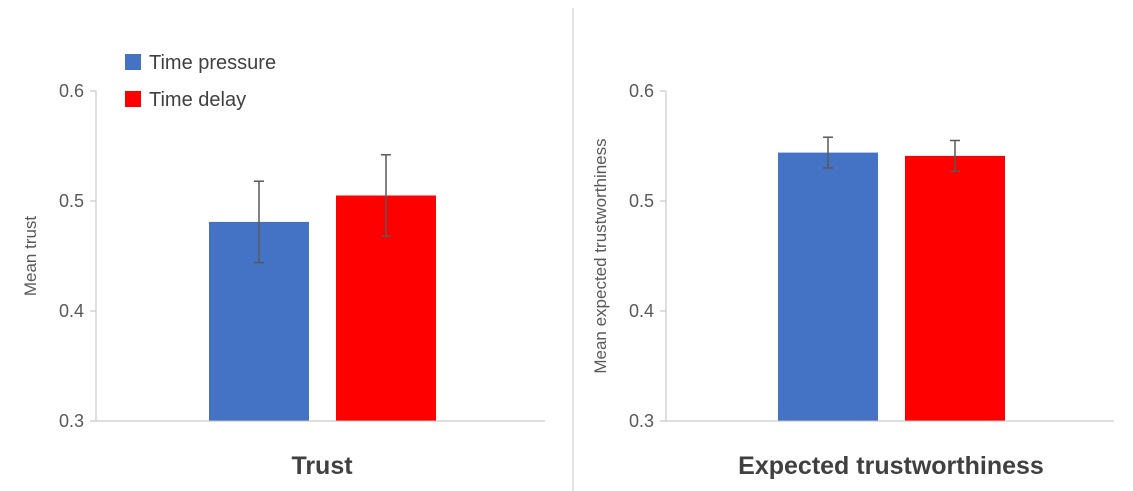 The height and width of the screenshot is (491, 1133). What do you see at coordinates (212, 63) in the screenshot?
I see `legend-label-time-pressure: Time pressure` at bounding box center [212, 63].